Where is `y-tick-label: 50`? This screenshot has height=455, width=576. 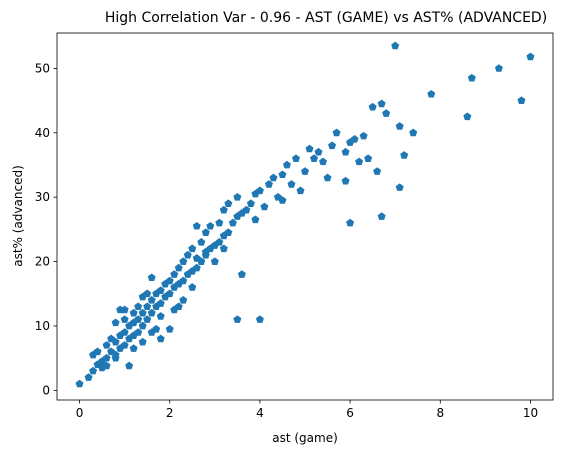 y-tick-label: 50 is located at coordinates (42, 68).